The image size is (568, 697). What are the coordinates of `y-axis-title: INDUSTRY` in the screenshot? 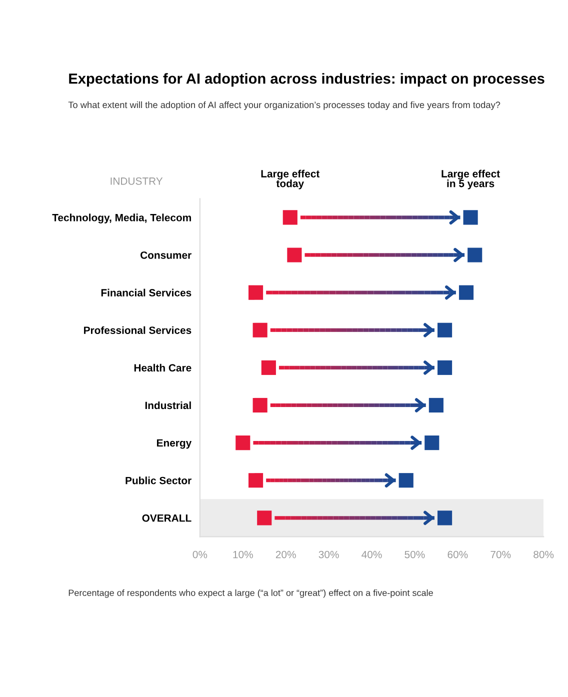 It's located at (136, 181).